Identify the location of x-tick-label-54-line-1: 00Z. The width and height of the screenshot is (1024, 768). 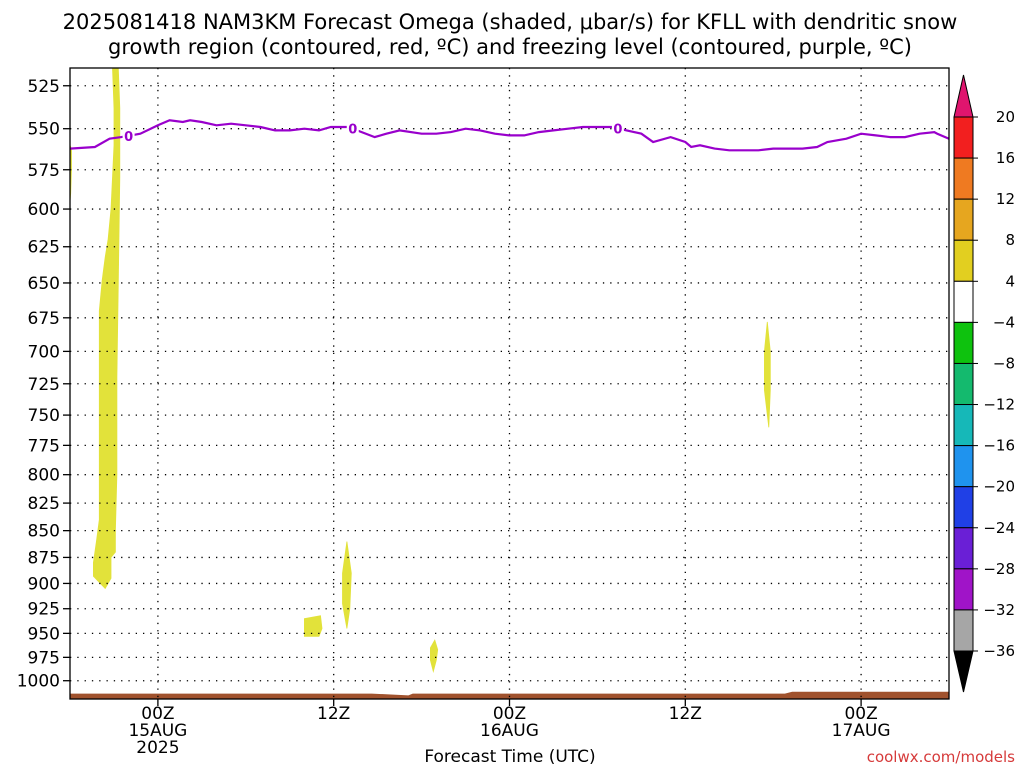
(860, 714).